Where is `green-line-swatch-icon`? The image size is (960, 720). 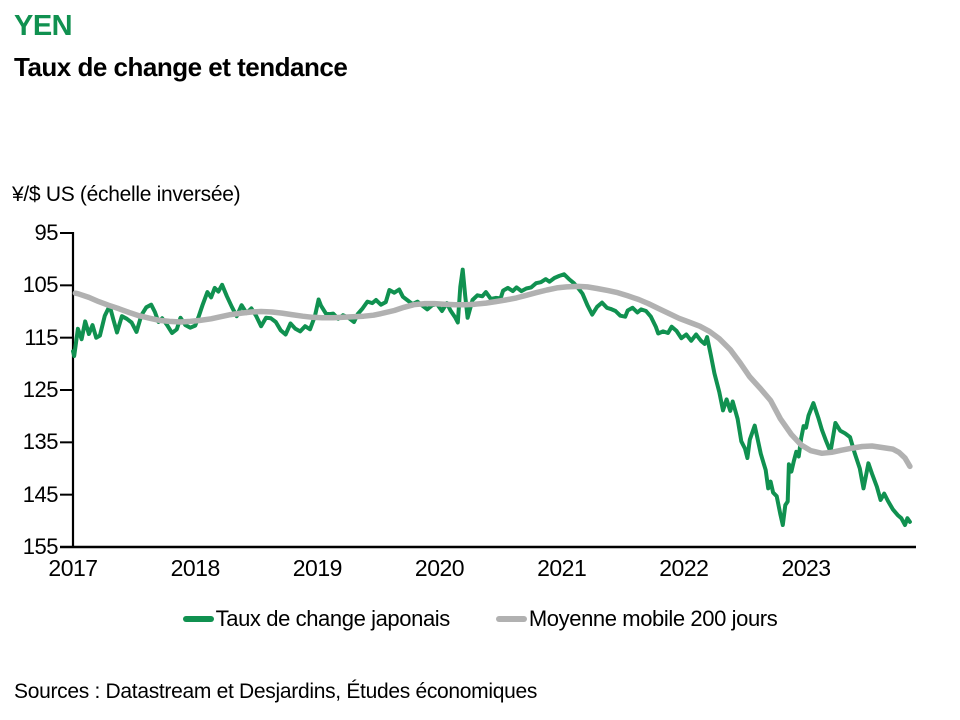
green-line-swatch-icon is located at coordinates (198, 619).